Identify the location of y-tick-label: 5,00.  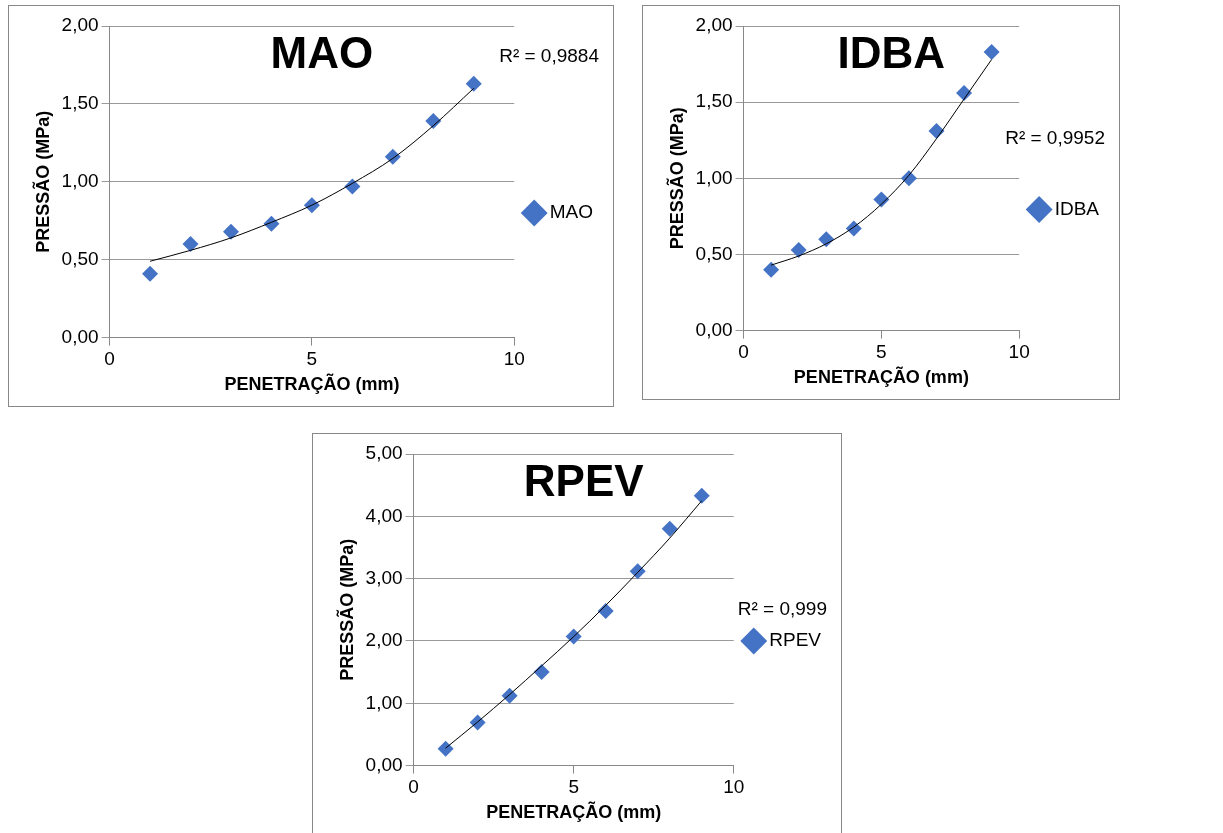
(384, 453).